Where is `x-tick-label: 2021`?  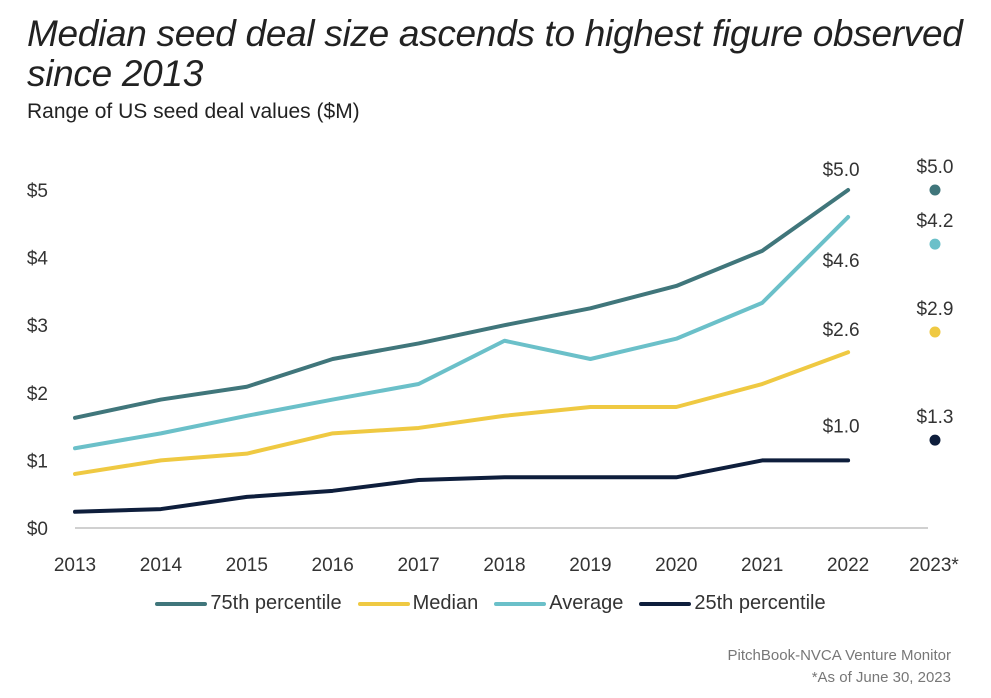 x-tick-label: 2021 is located at coordinates (762, 565).